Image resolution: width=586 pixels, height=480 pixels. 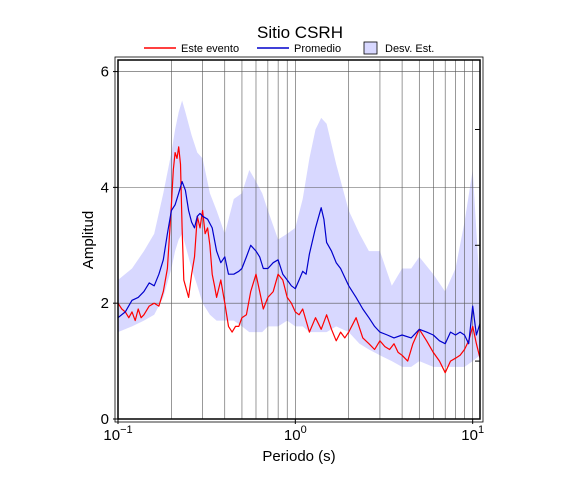 I want to click on x-tick-label: 10⁰, so click(x=295, y=434).